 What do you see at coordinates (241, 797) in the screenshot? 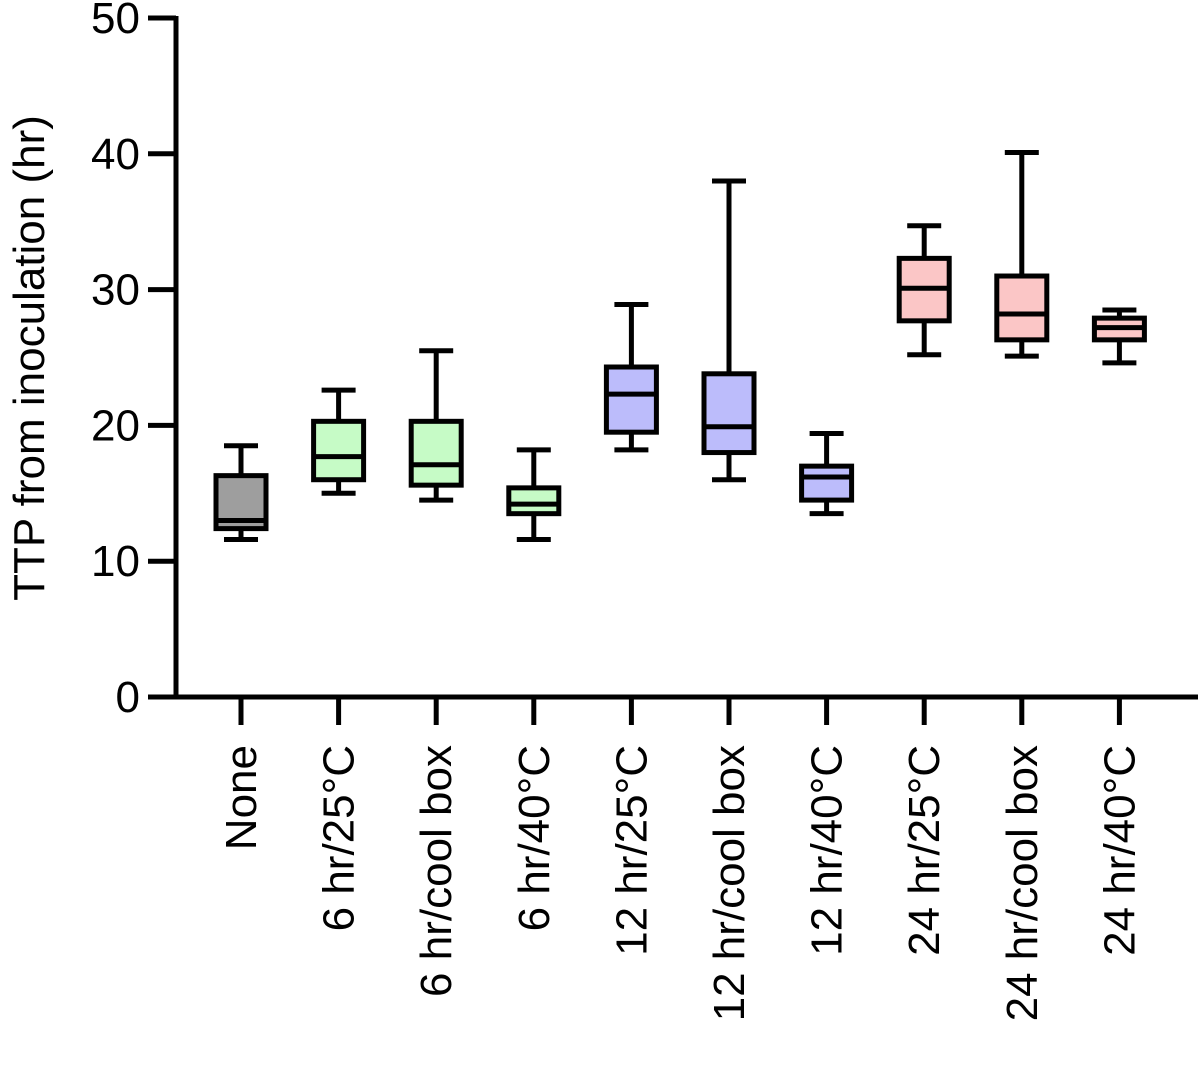
I see `x-tick-label-0: None` at bounding box center [241, 797].